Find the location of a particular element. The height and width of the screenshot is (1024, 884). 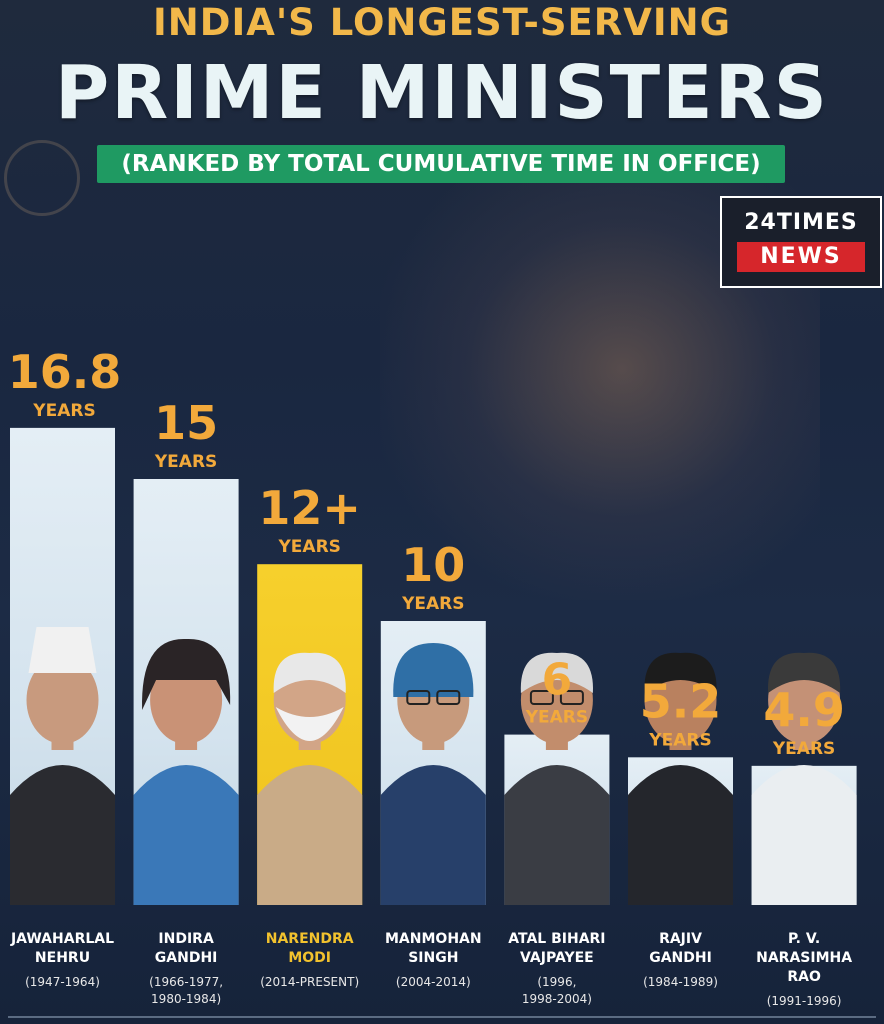

brand-logo-top: 24TIMES is located at coordinates (801, 222).